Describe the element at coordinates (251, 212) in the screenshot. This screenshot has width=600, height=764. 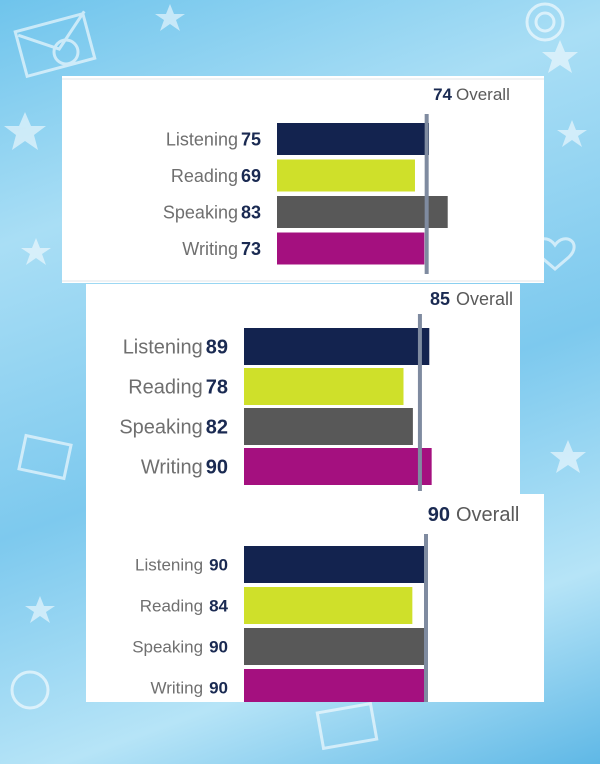
I see `score-value: 83` at that location.